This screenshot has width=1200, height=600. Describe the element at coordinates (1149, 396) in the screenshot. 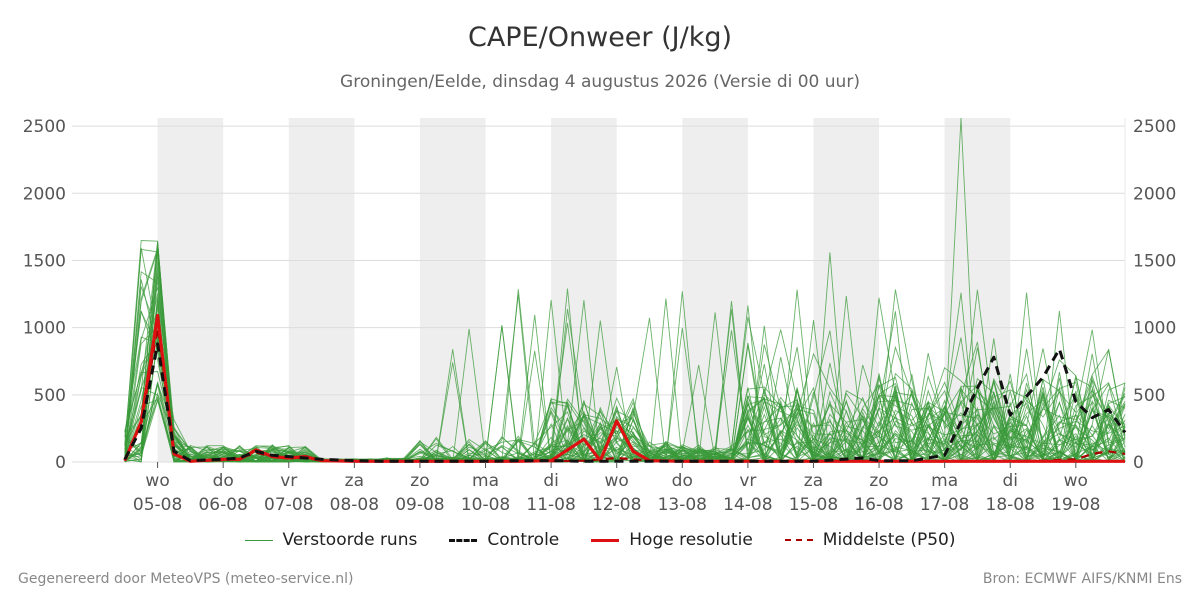

I see `y-tick-label-right: 500` at that location.